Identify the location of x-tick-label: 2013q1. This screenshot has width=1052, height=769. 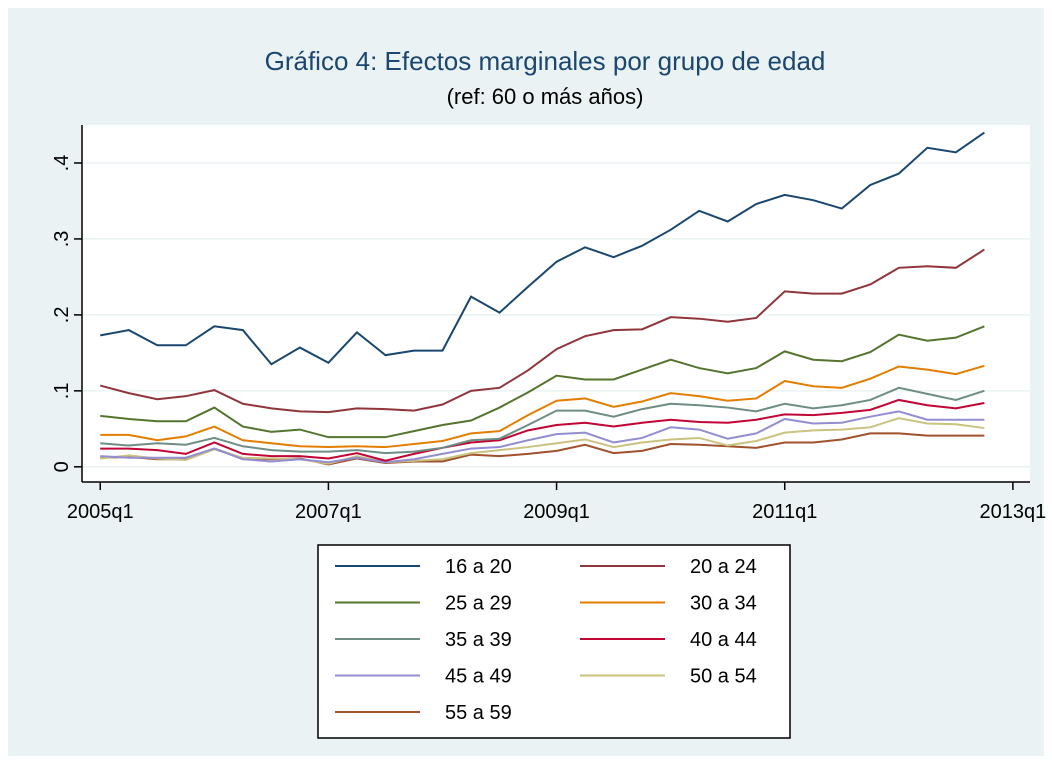
(1013, 512).